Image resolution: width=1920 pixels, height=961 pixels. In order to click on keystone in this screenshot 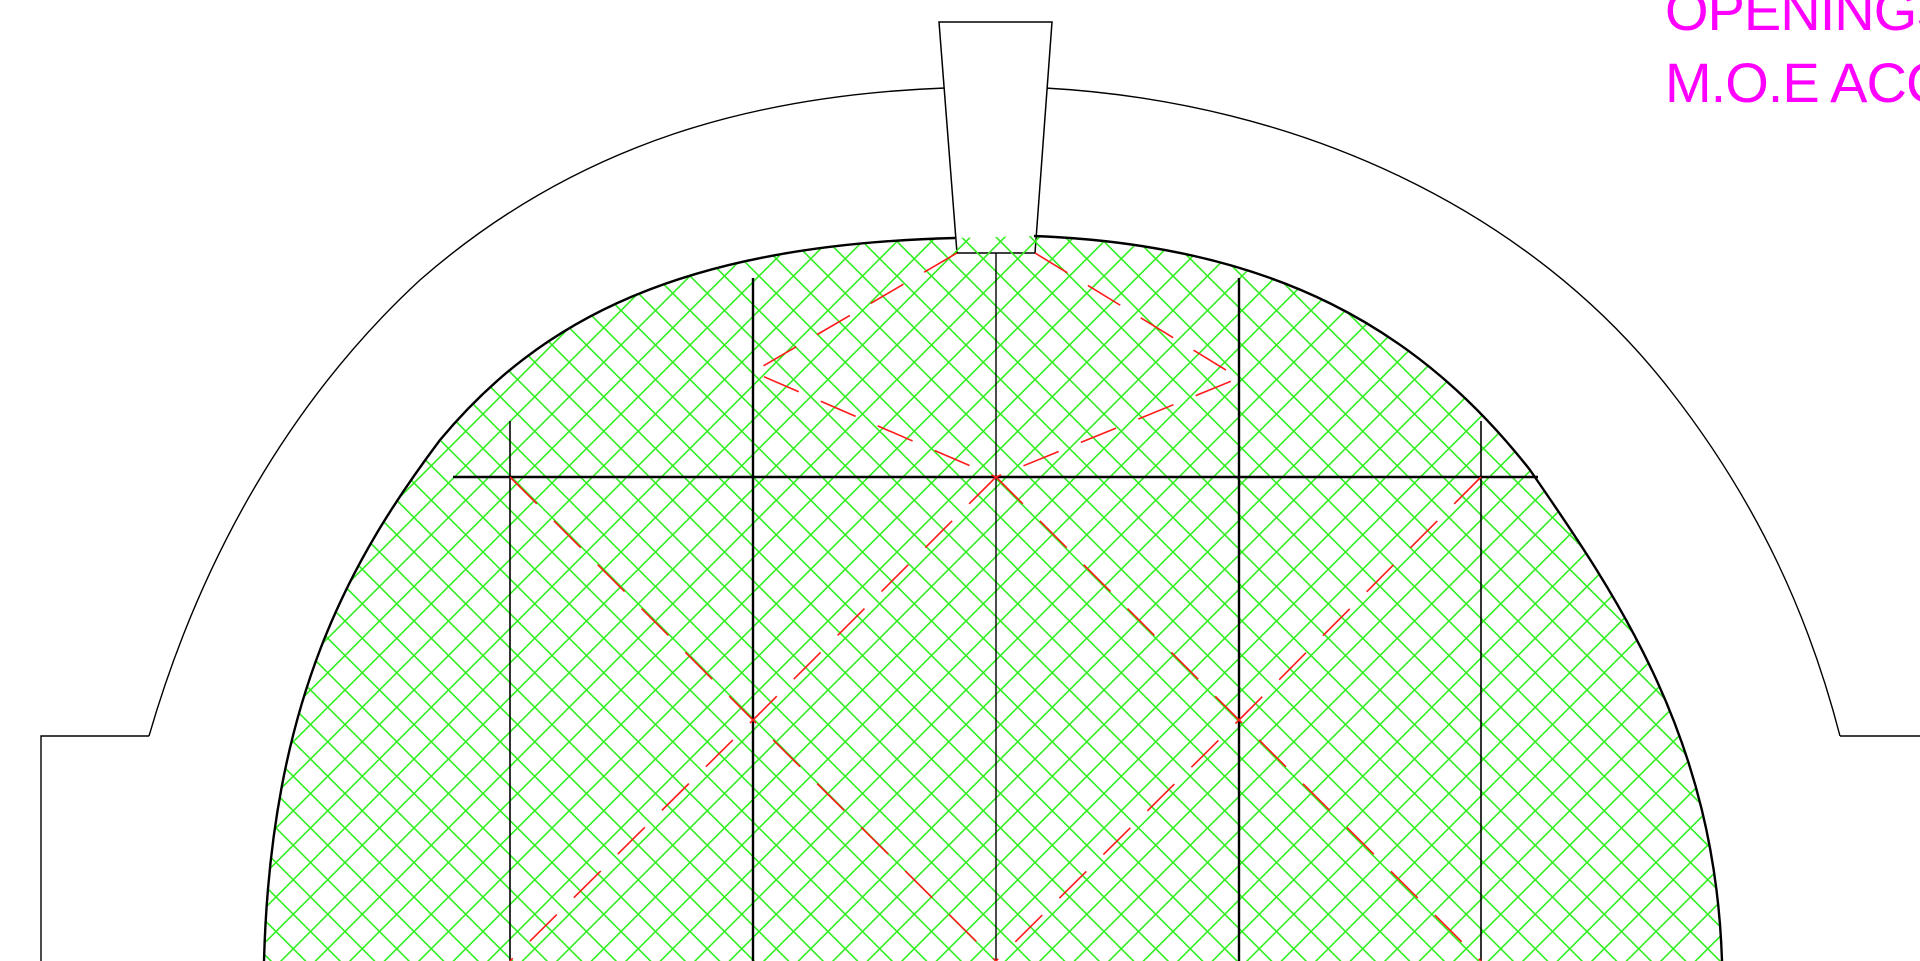, I will do `click(995, 137)`.